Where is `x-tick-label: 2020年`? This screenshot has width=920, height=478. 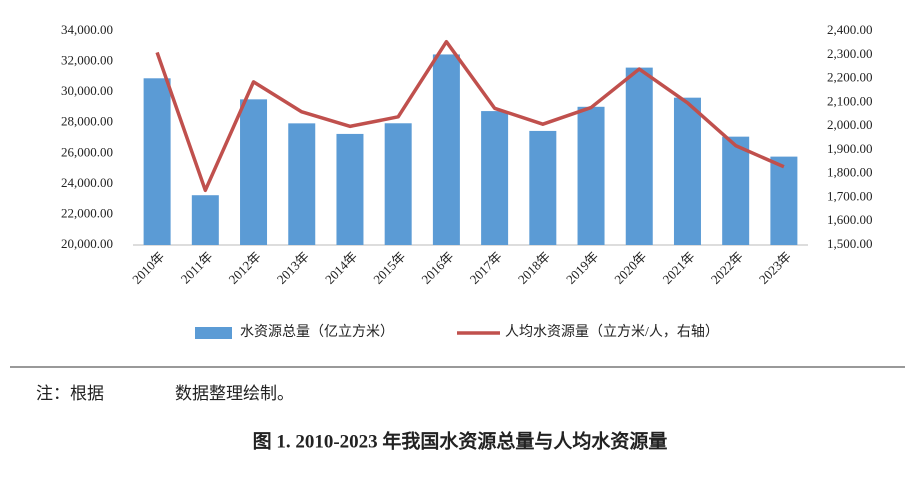 x-tick-label: 2020年 is located at coordinates (630, 268).